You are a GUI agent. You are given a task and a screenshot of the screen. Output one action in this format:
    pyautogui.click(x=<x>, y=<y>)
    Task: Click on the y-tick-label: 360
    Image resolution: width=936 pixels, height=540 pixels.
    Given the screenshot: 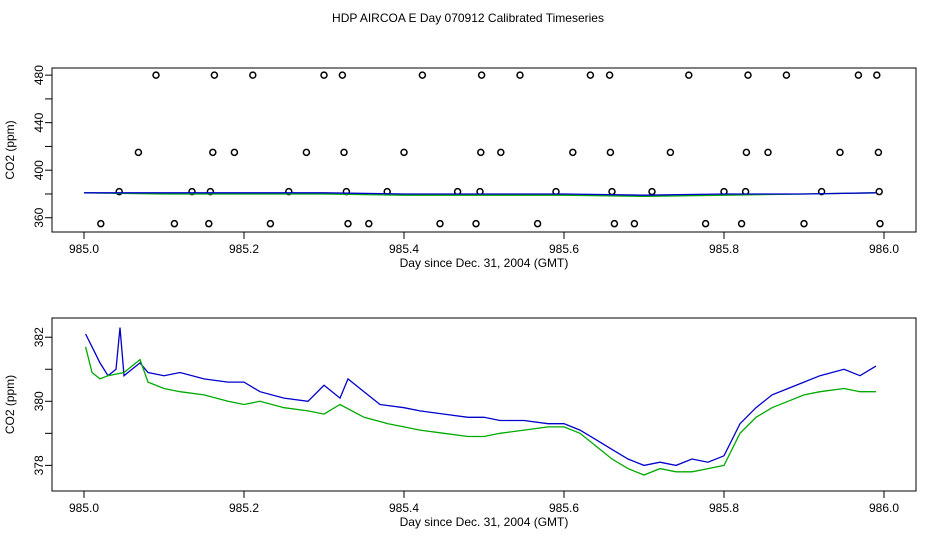 What is the action you would take?
    pyautogui.click(x=39, y=217)
    